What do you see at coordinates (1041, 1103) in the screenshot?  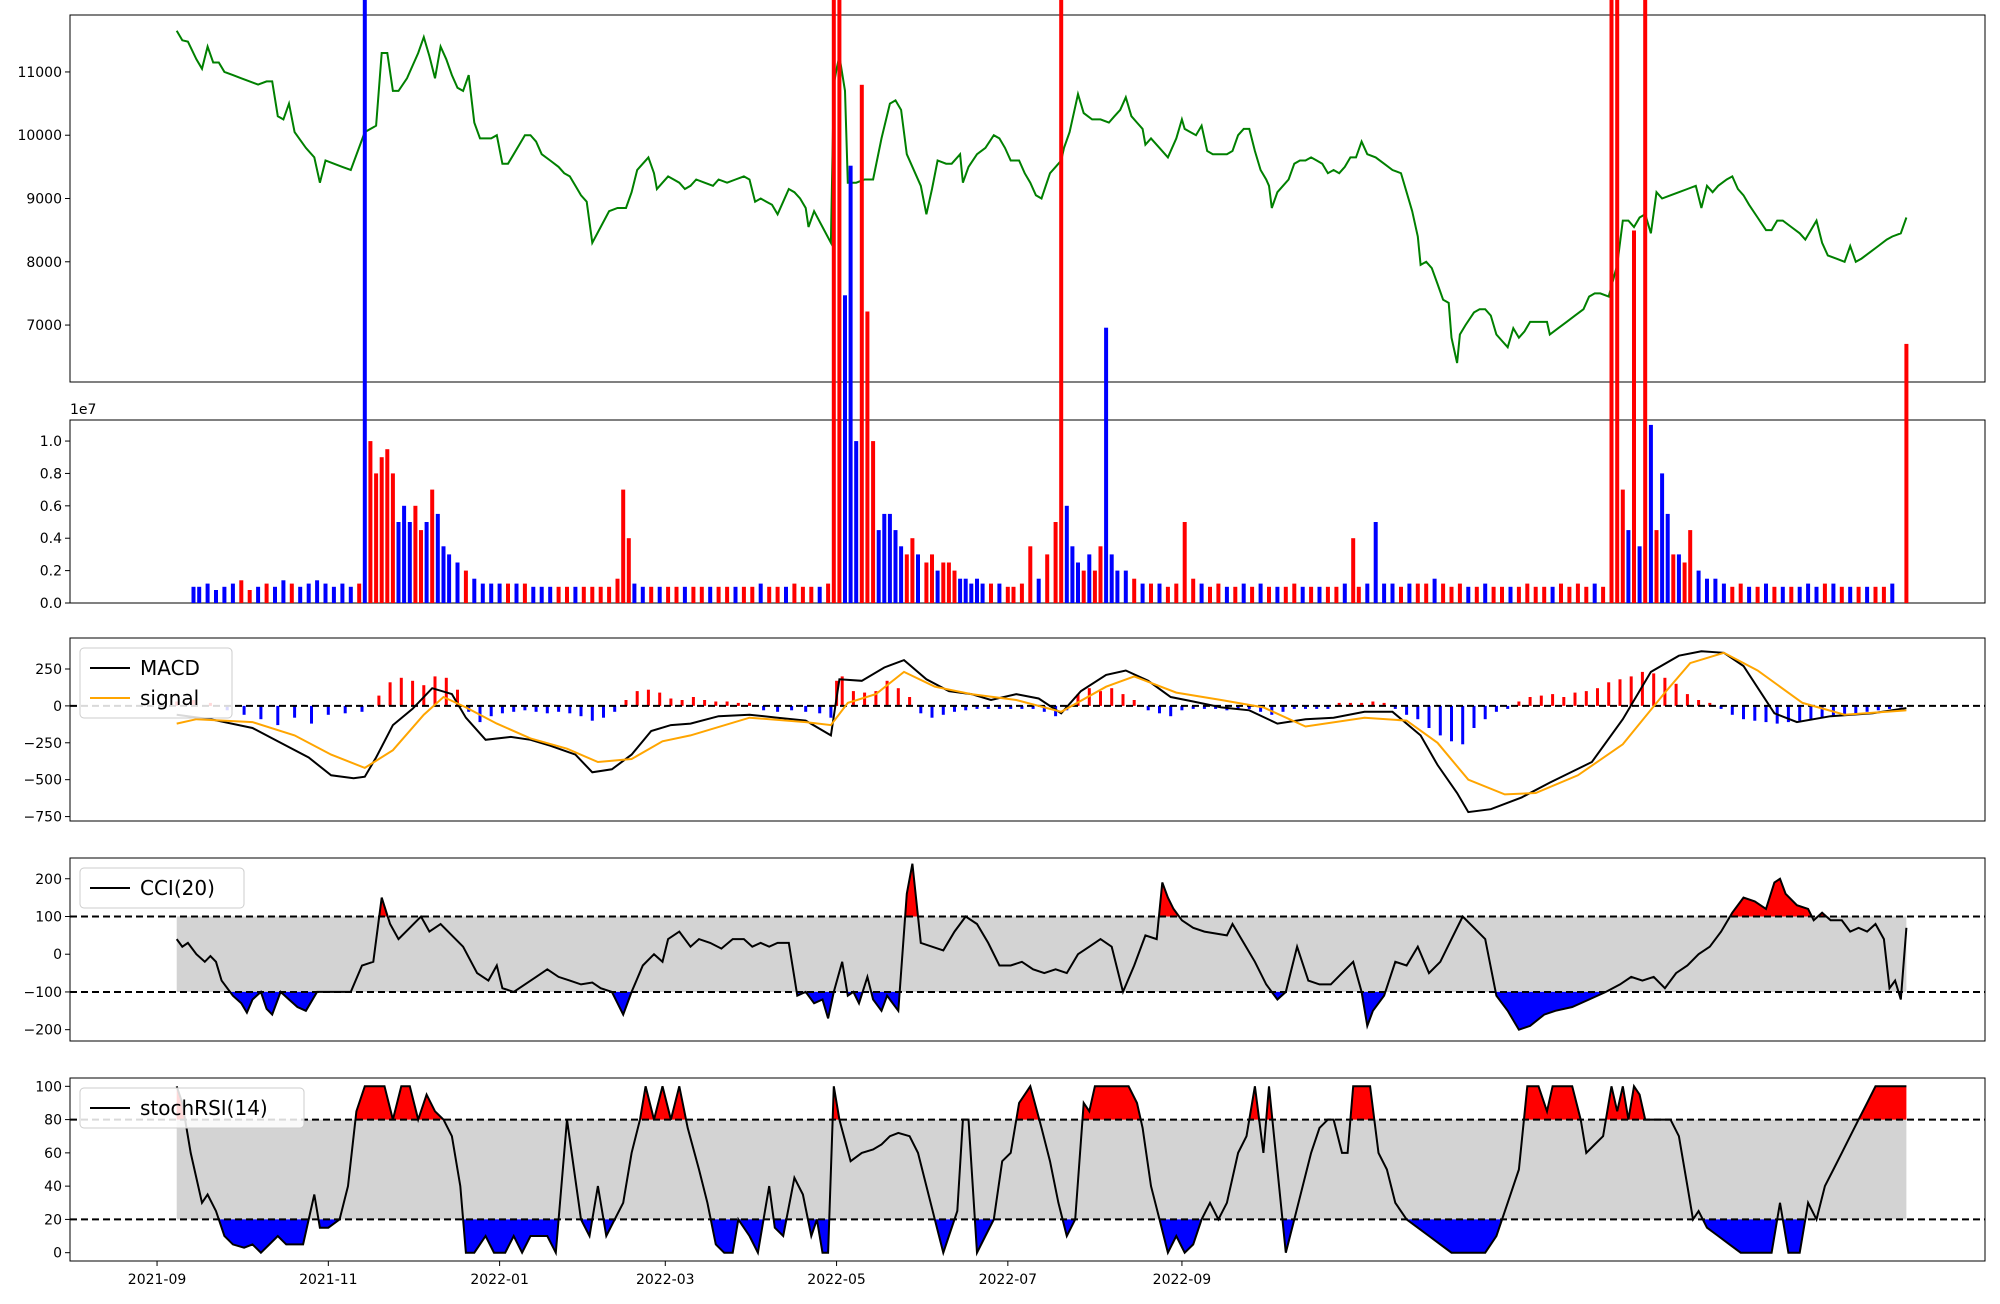 I see `stochrsi-overbought-fill` at bounding box center [1041, 1103].